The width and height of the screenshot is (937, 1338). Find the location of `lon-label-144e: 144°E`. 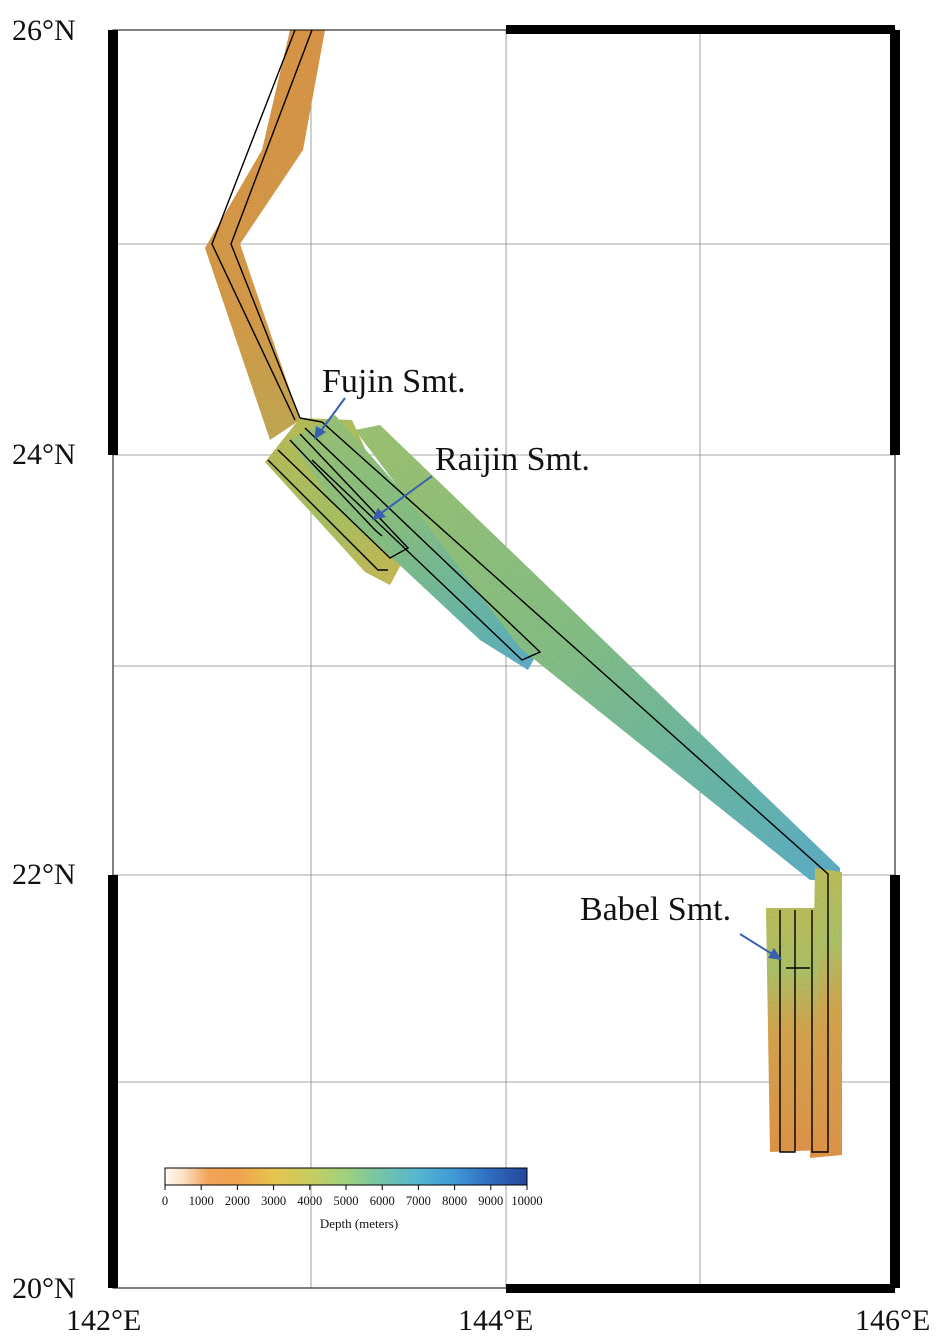

lon-label-144e: 144°E is located at coordinates (495, 1320).